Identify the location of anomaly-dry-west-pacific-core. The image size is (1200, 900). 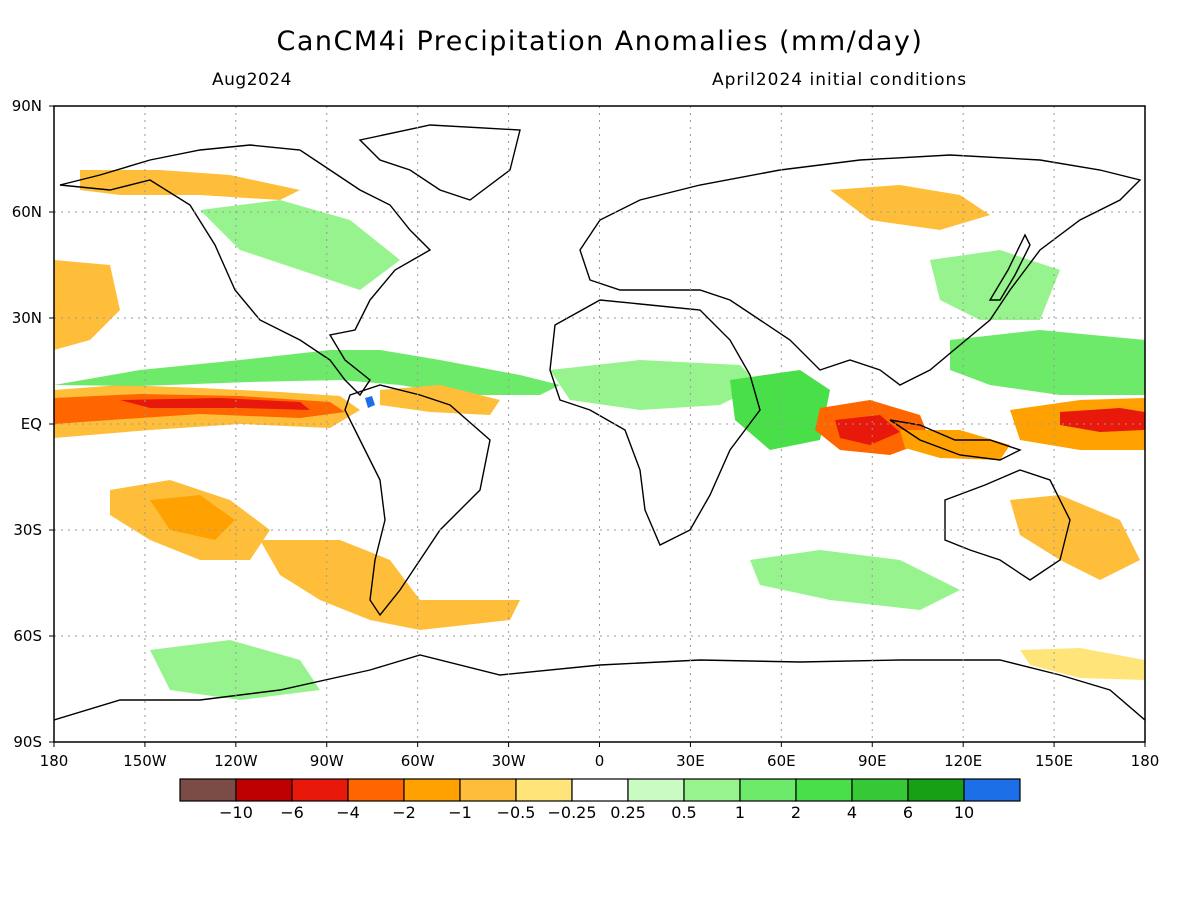
(1102, 420).